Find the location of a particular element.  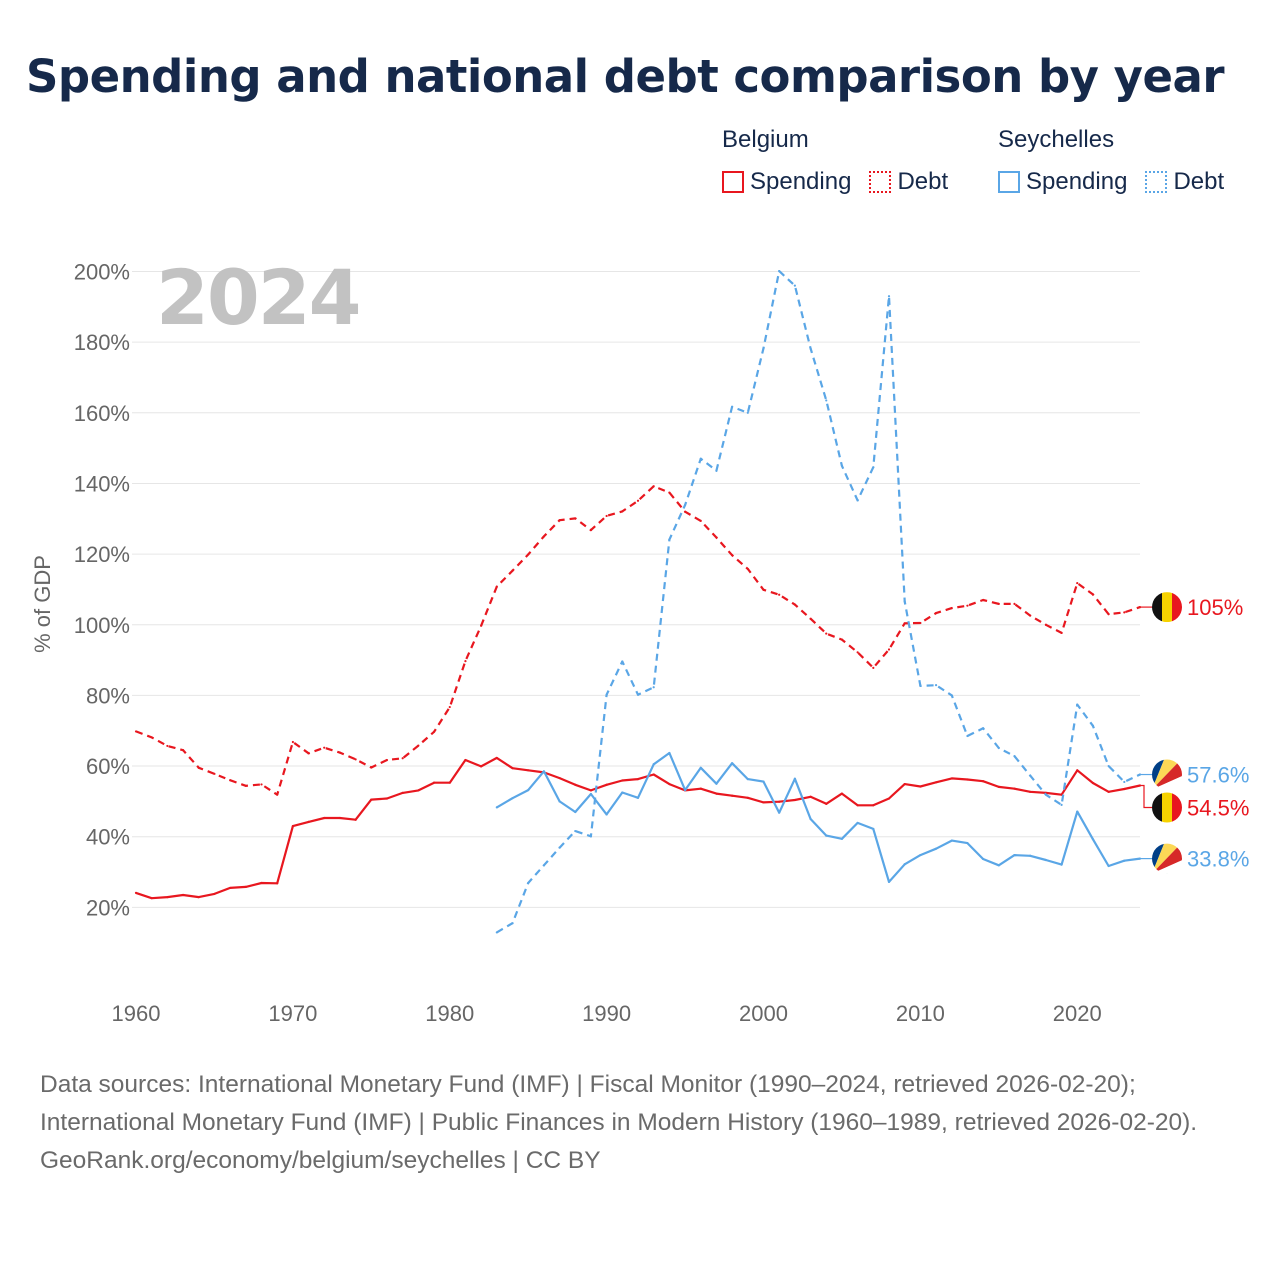

x-tick-label: 1960 is located at coordinates (136, 1013).